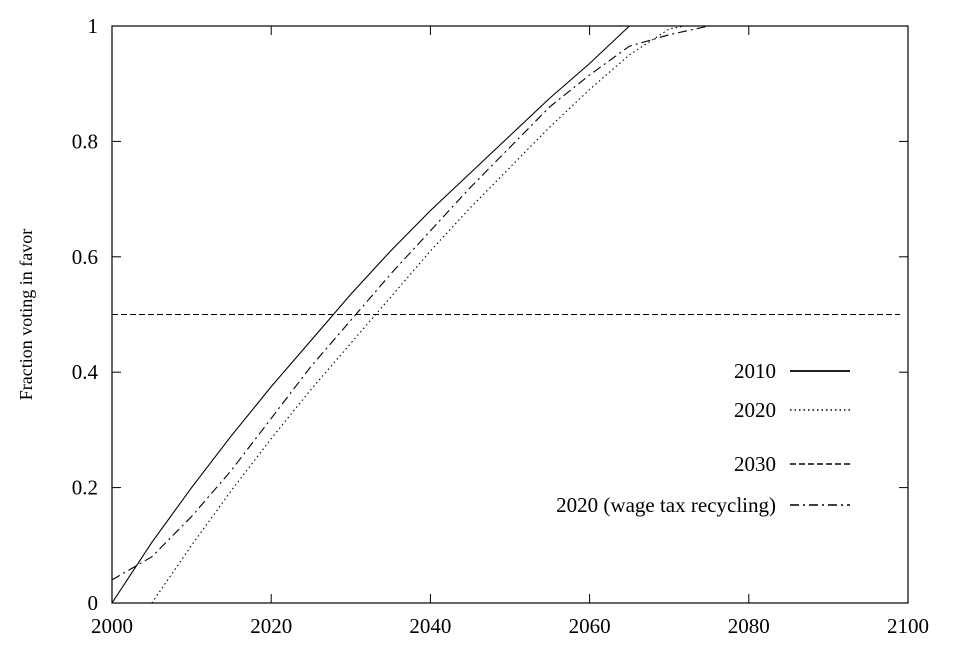  Describe the element at coordinates (85, 141) in the screenshot. I see `y-tick-label: 0.8` at that location.